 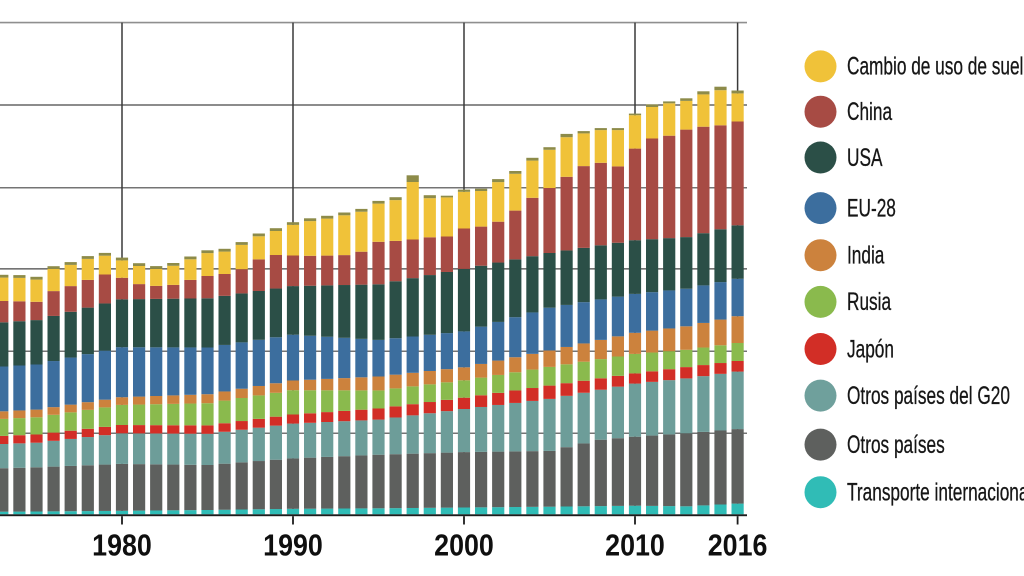 I want to click on svg-text: Rusia, so click(x=869, y=302).